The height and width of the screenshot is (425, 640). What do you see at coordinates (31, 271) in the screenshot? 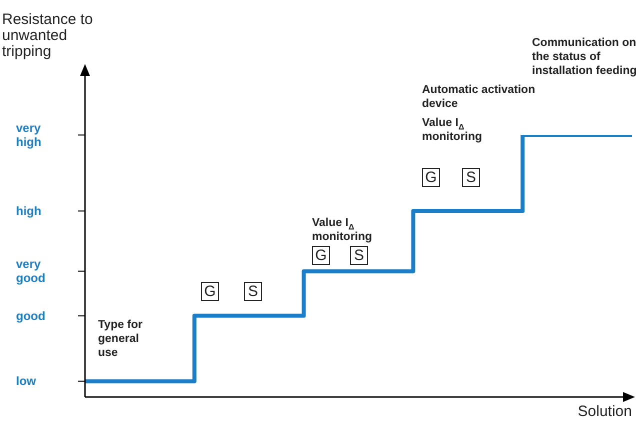
I see `text: very good` at bounding box center [31, 271].